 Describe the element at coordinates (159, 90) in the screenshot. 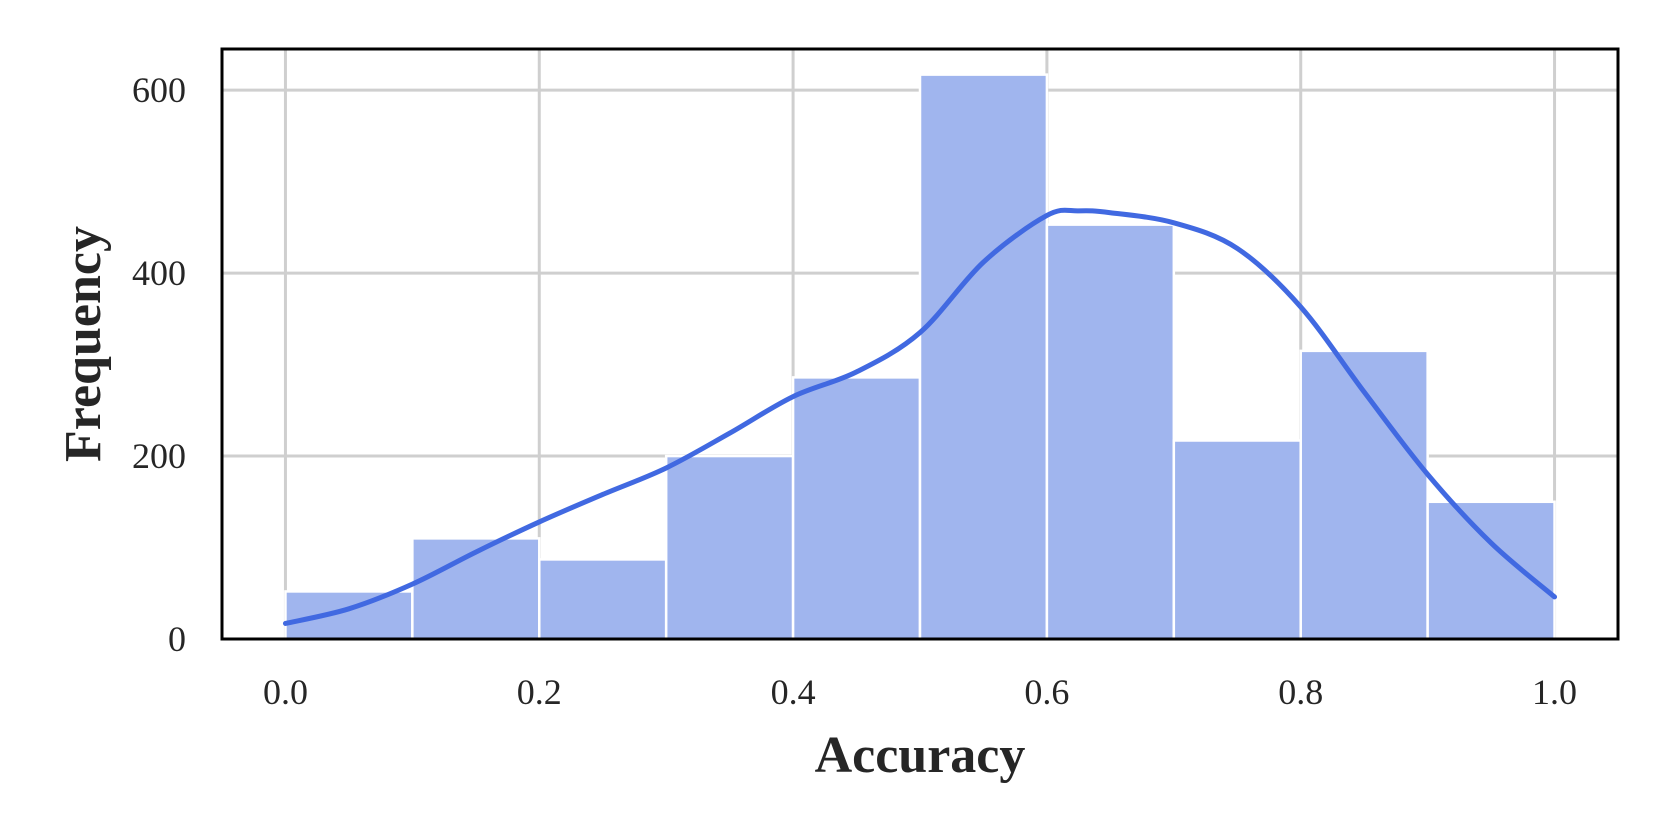

I see `y-tick-label-3: 600` at that location.